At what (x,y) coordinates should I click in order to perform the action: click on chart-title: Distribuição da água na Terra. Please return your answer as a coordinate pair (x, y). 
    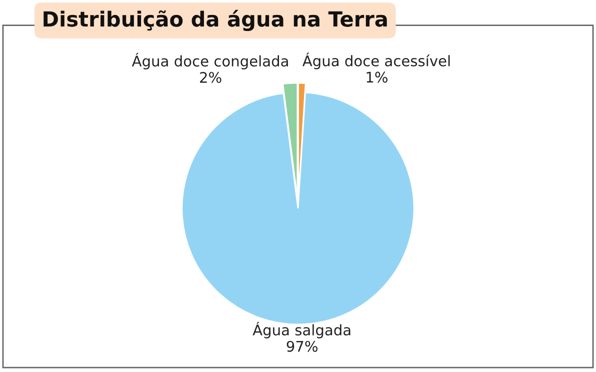
    Looking at the image, I should click on (215, 21).